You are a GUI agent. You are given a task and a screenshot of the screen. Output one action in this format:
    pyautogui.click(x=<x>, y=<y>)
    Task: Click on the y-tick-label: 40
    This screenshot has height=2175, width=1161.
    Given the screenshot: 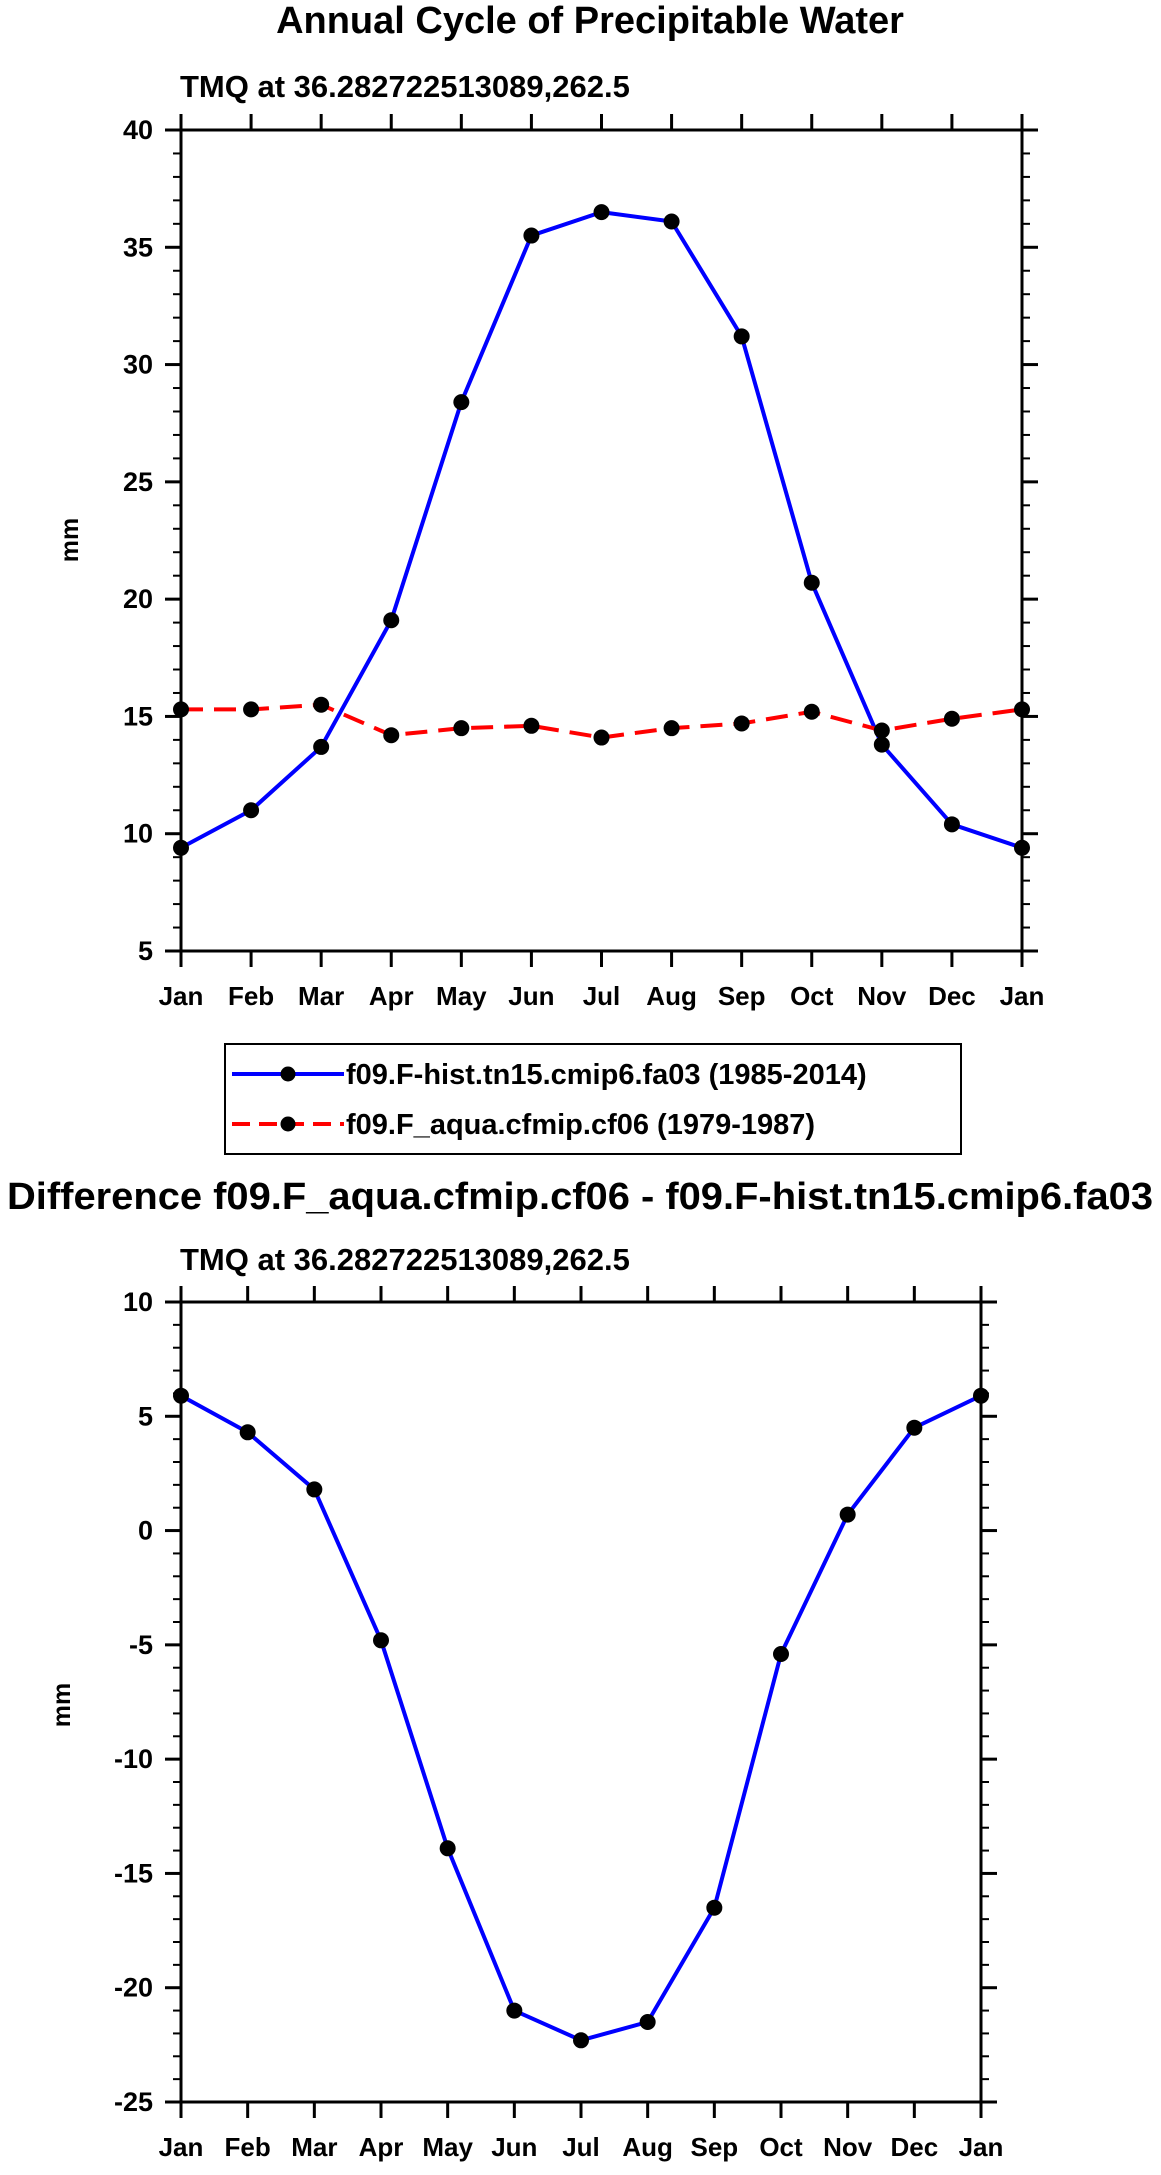 What is the action you would take?
    pyautogui.click(x=138, y=130)
    